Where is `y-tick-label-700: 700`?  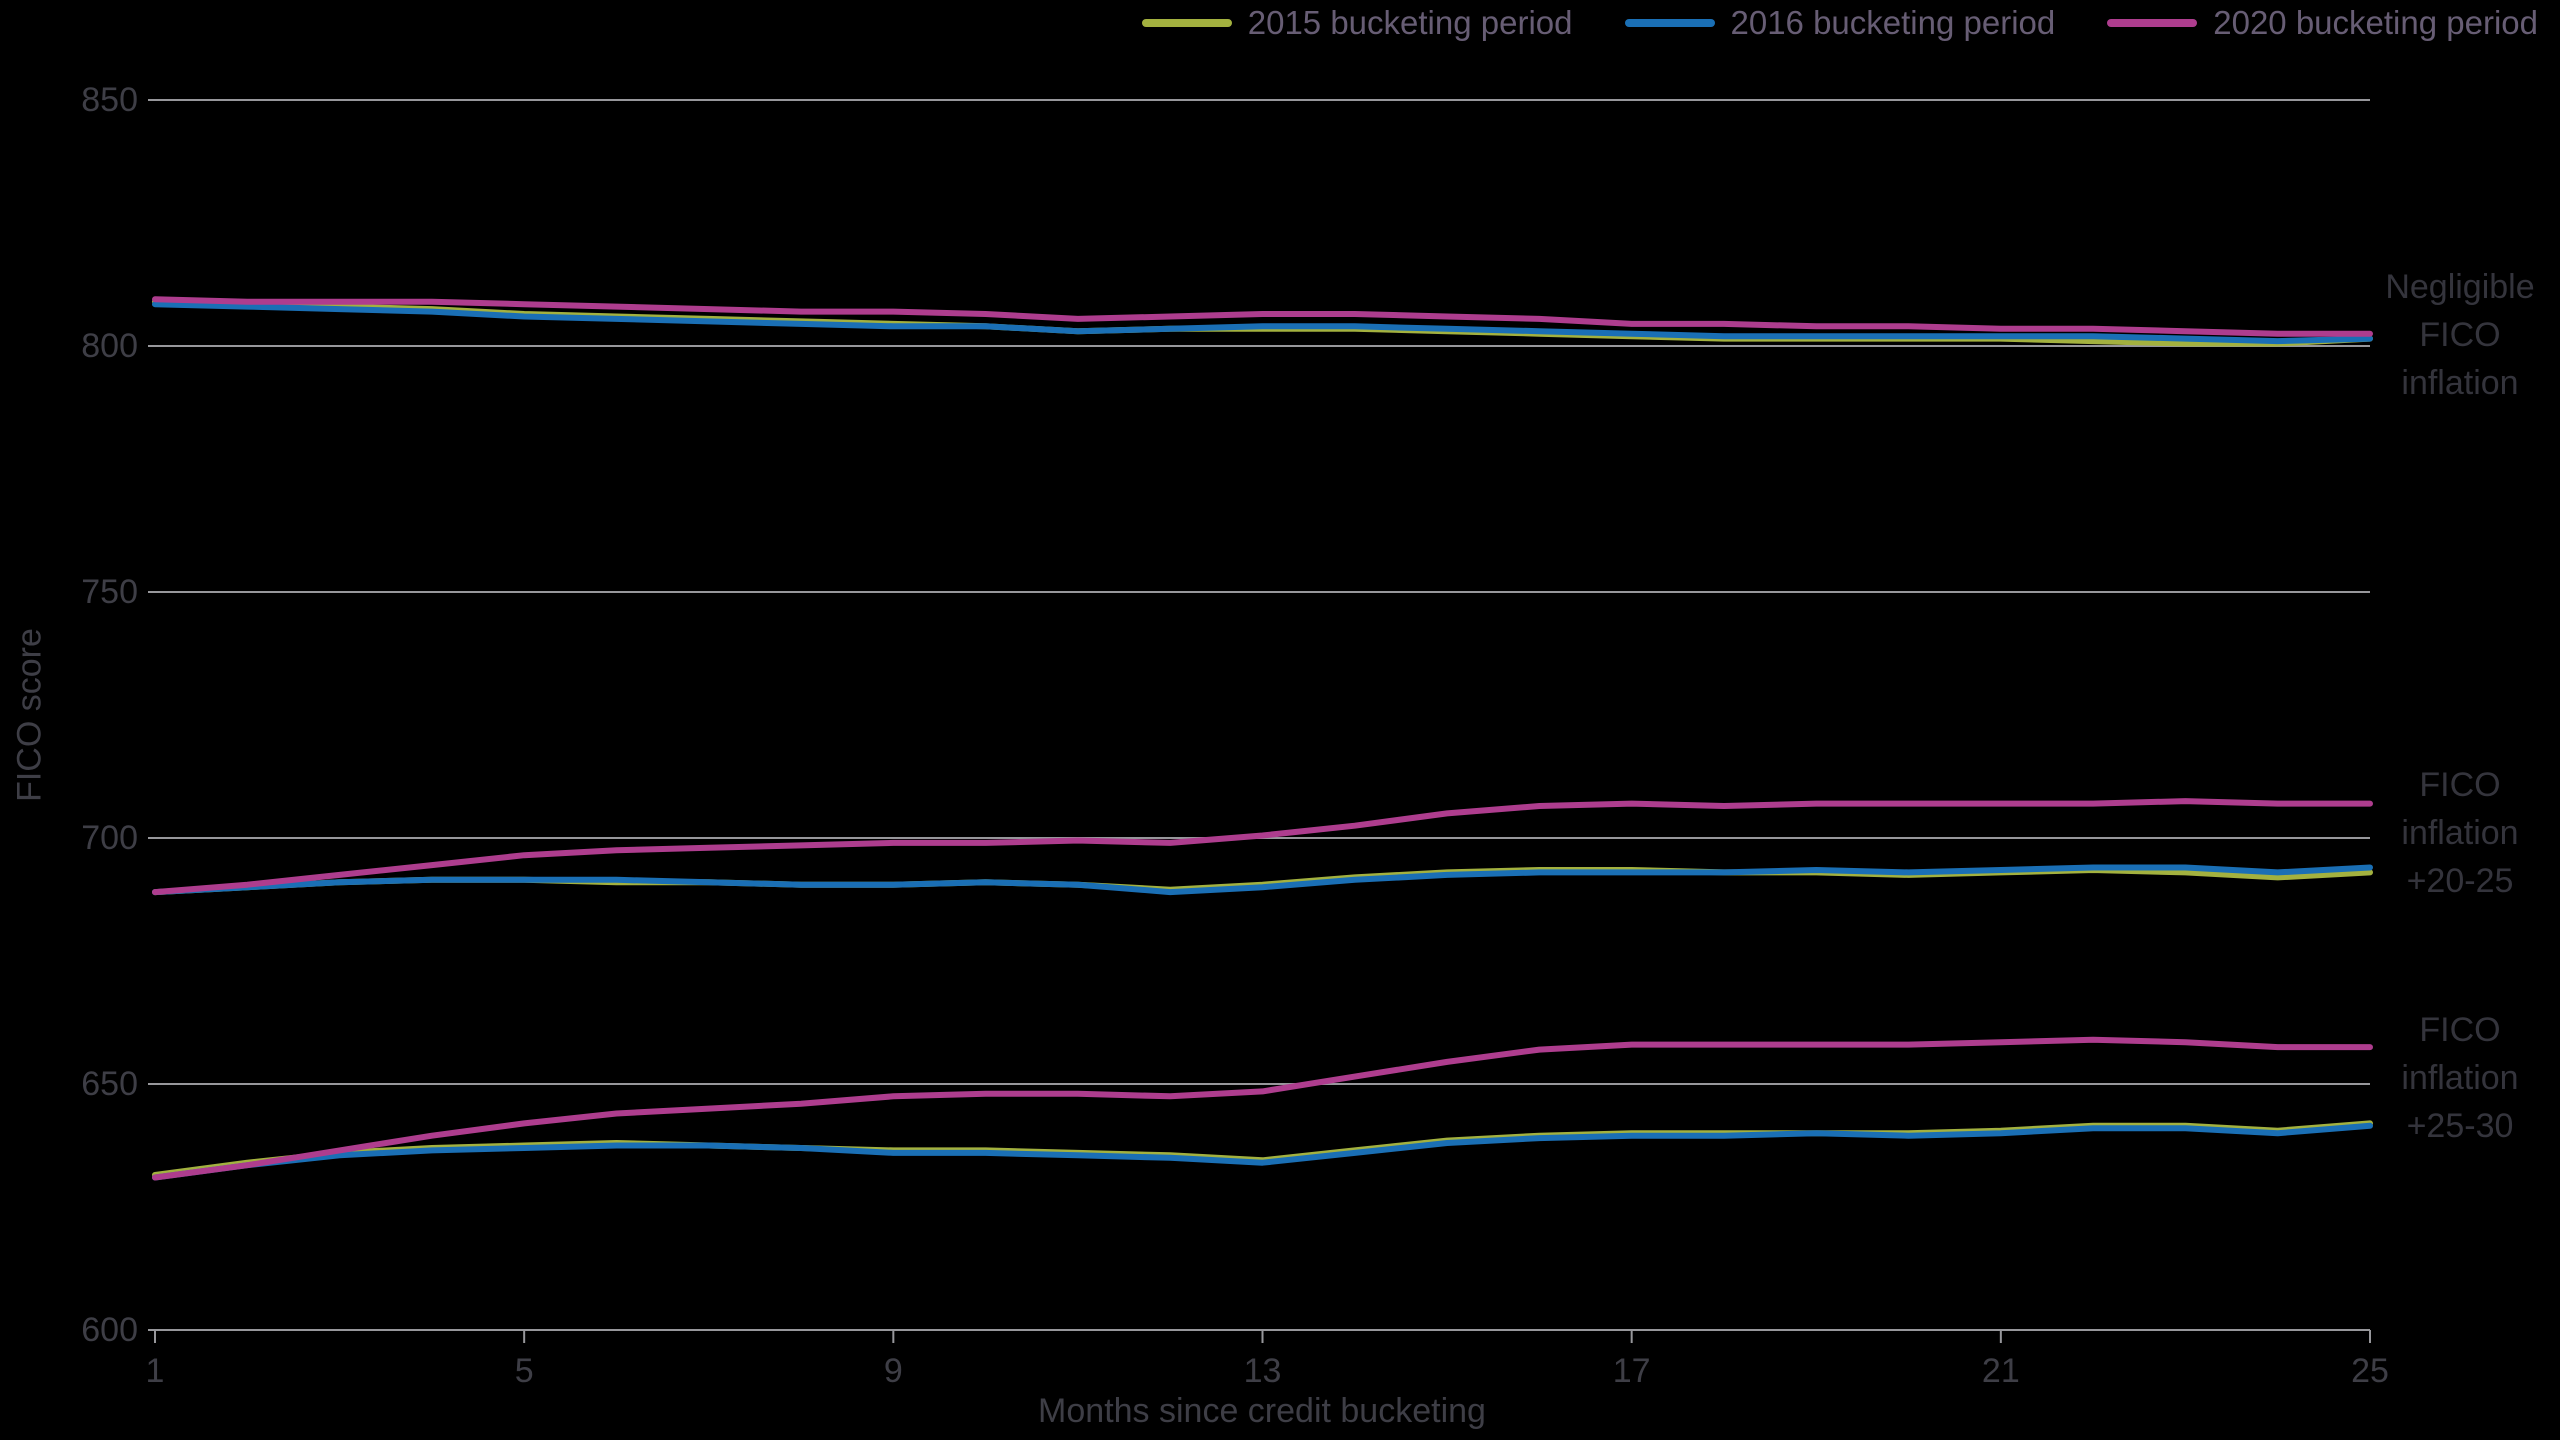 y-tick-label-700: 700 is located at coordinates (109, 838).